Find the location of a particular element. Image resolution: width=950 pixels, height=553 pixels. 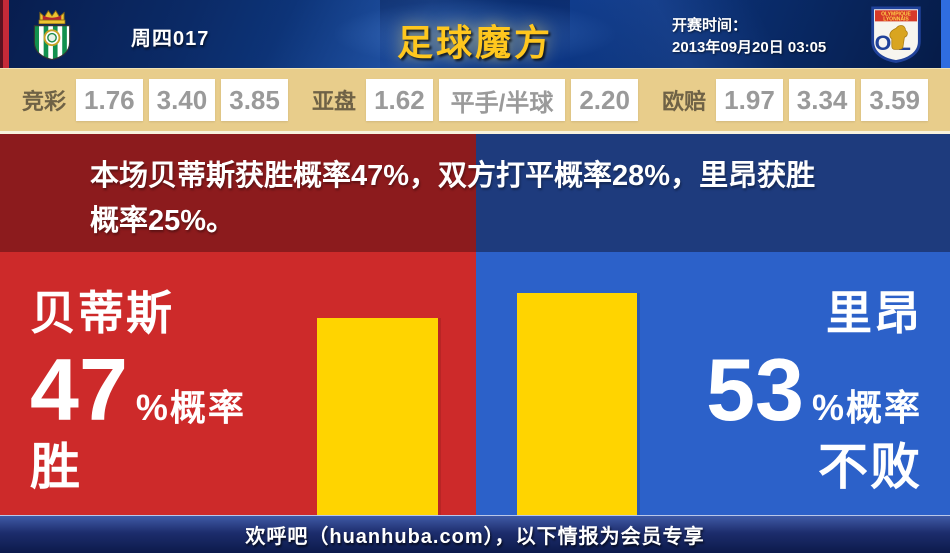

odds-group-jingcai: 竞彩 1.76 3.40 3.85 is located at coordinates (155, 100).